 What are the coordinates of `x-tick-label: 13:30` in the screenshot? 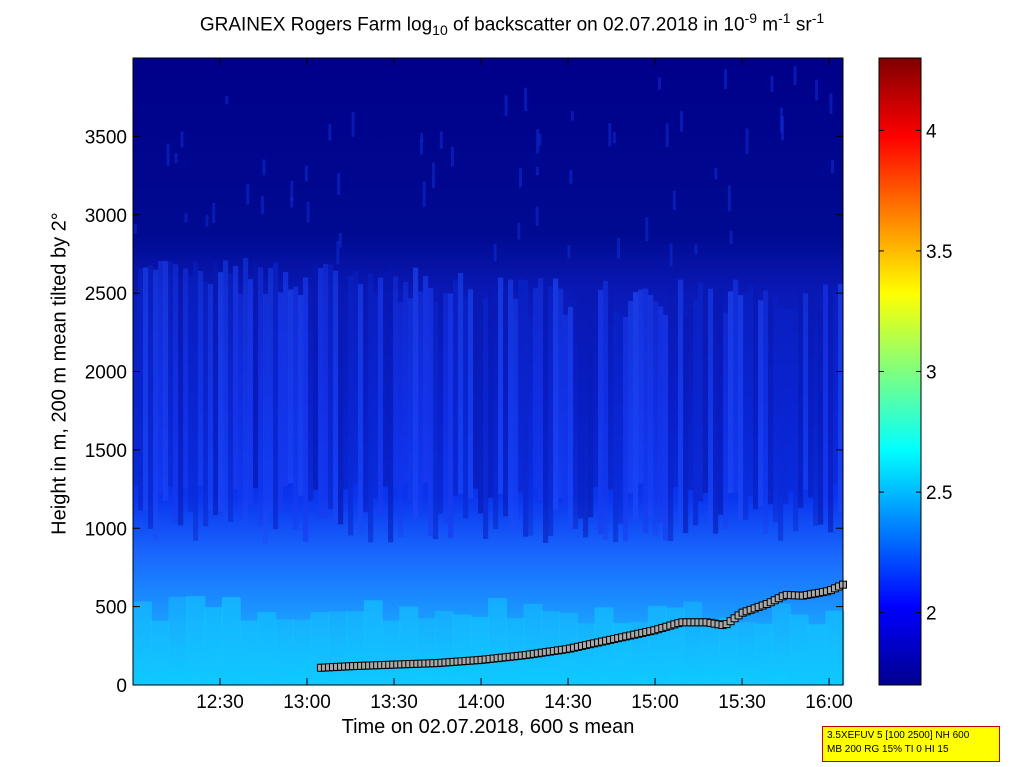 It's located at (394, 702).